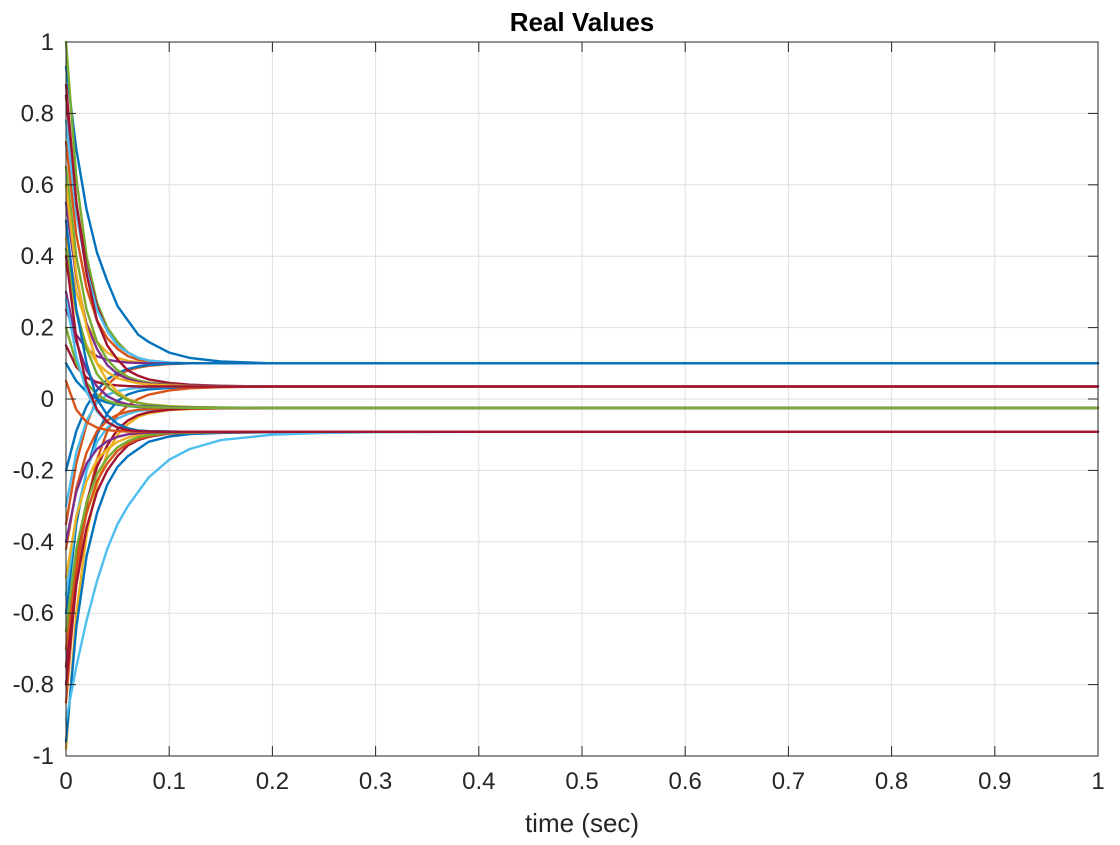 The image size is (1120, 845). I want to click on y-tick-label: 0.8, so click(37, 113).